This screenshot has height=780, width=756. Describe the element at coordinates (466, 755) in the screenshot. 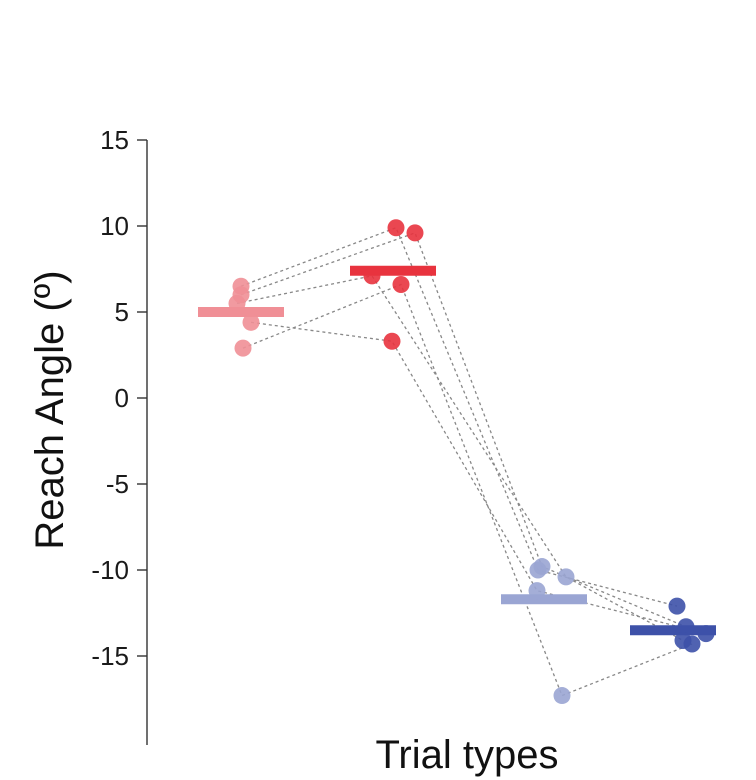

I see `x-axis-label: Trial types` at that location.